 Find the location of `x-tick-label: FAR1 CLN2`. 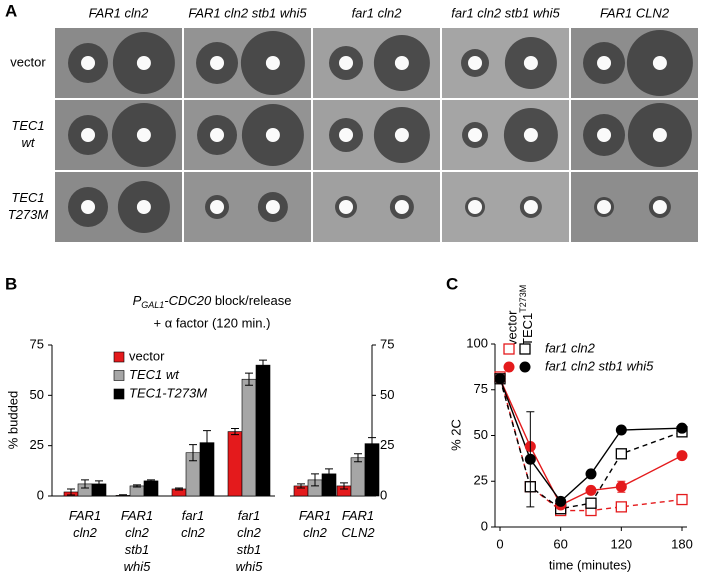

x-tick-label: FAR1 CLN2 is located at coordinates (358, 524).